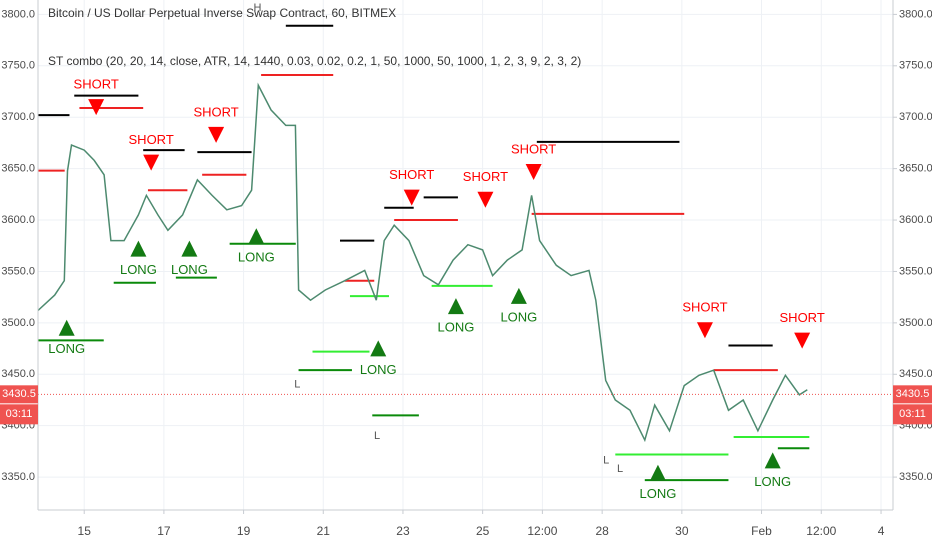 The width and height of the screenshot is (932, 550). I want to click on x-tick-label: 23, so click(403, 531).